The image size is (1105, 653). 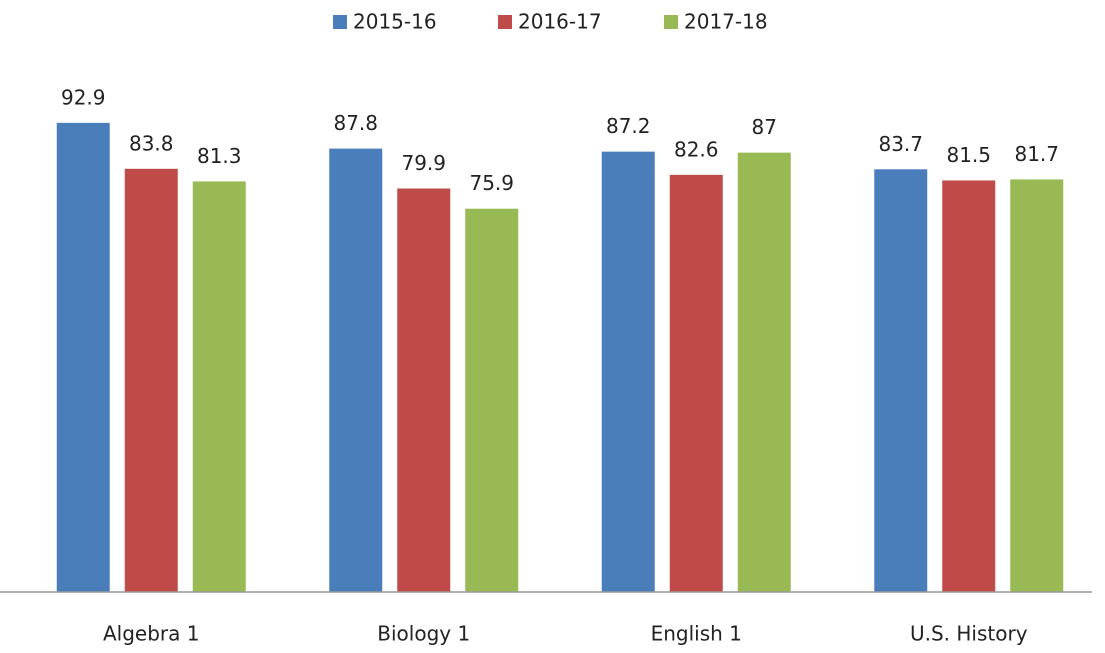 I want to click on legend-label: 2017-18, so click(x=726, y=22).